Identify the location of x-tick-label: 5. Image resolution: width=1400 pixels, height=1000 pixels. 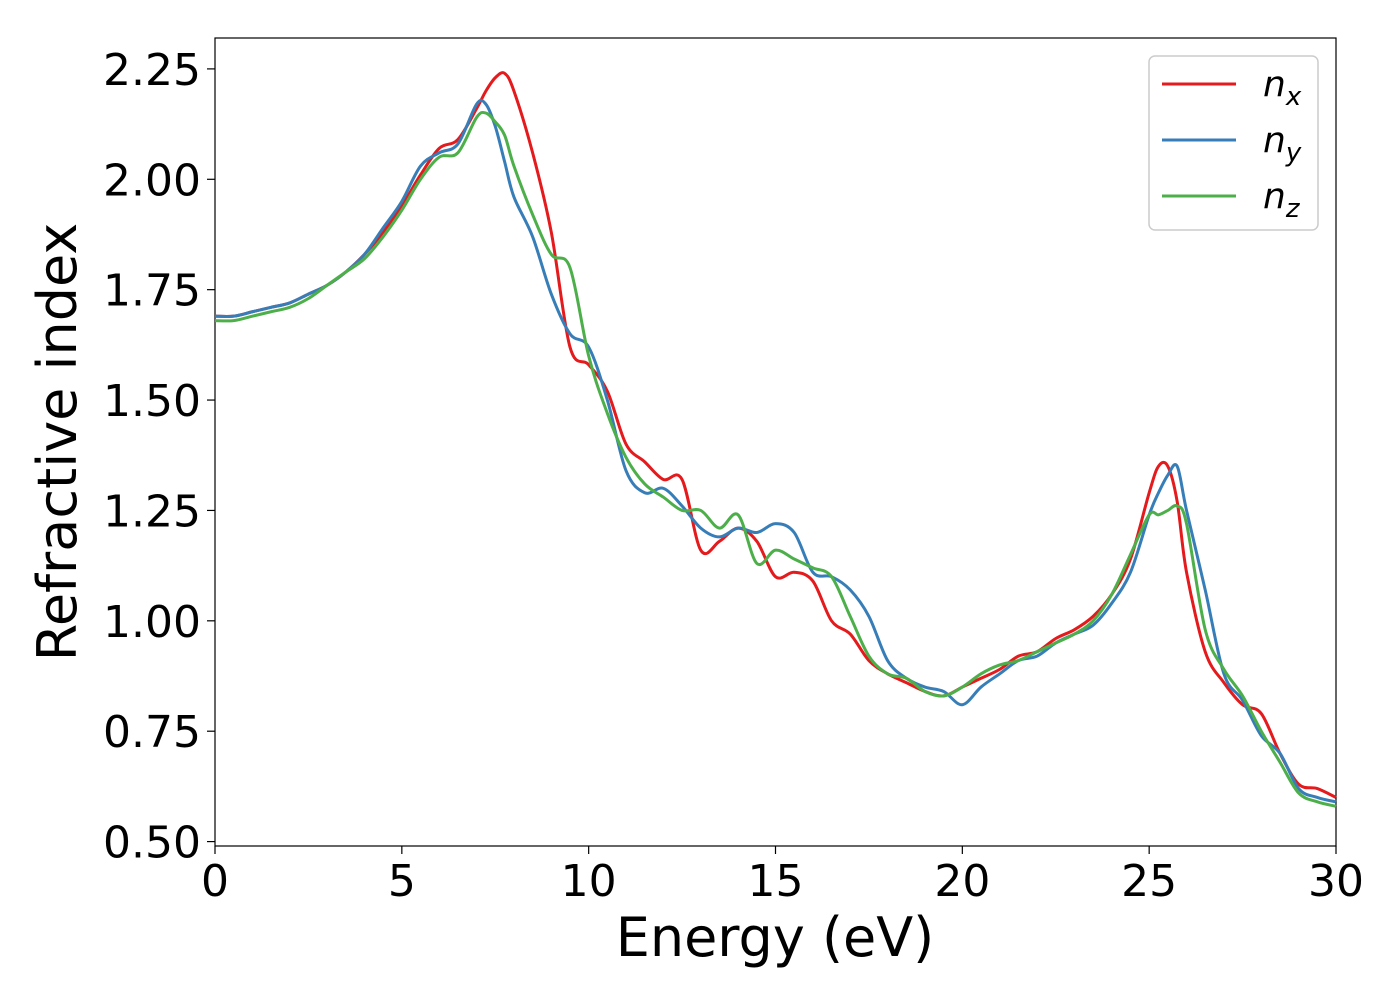
(402, 881).